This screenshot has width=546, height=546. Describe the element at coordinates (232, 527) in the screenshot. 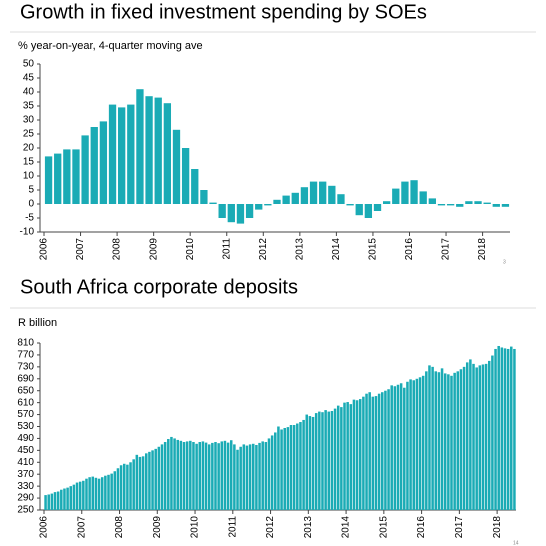

I see `x-tick-label: 2011` at that location.